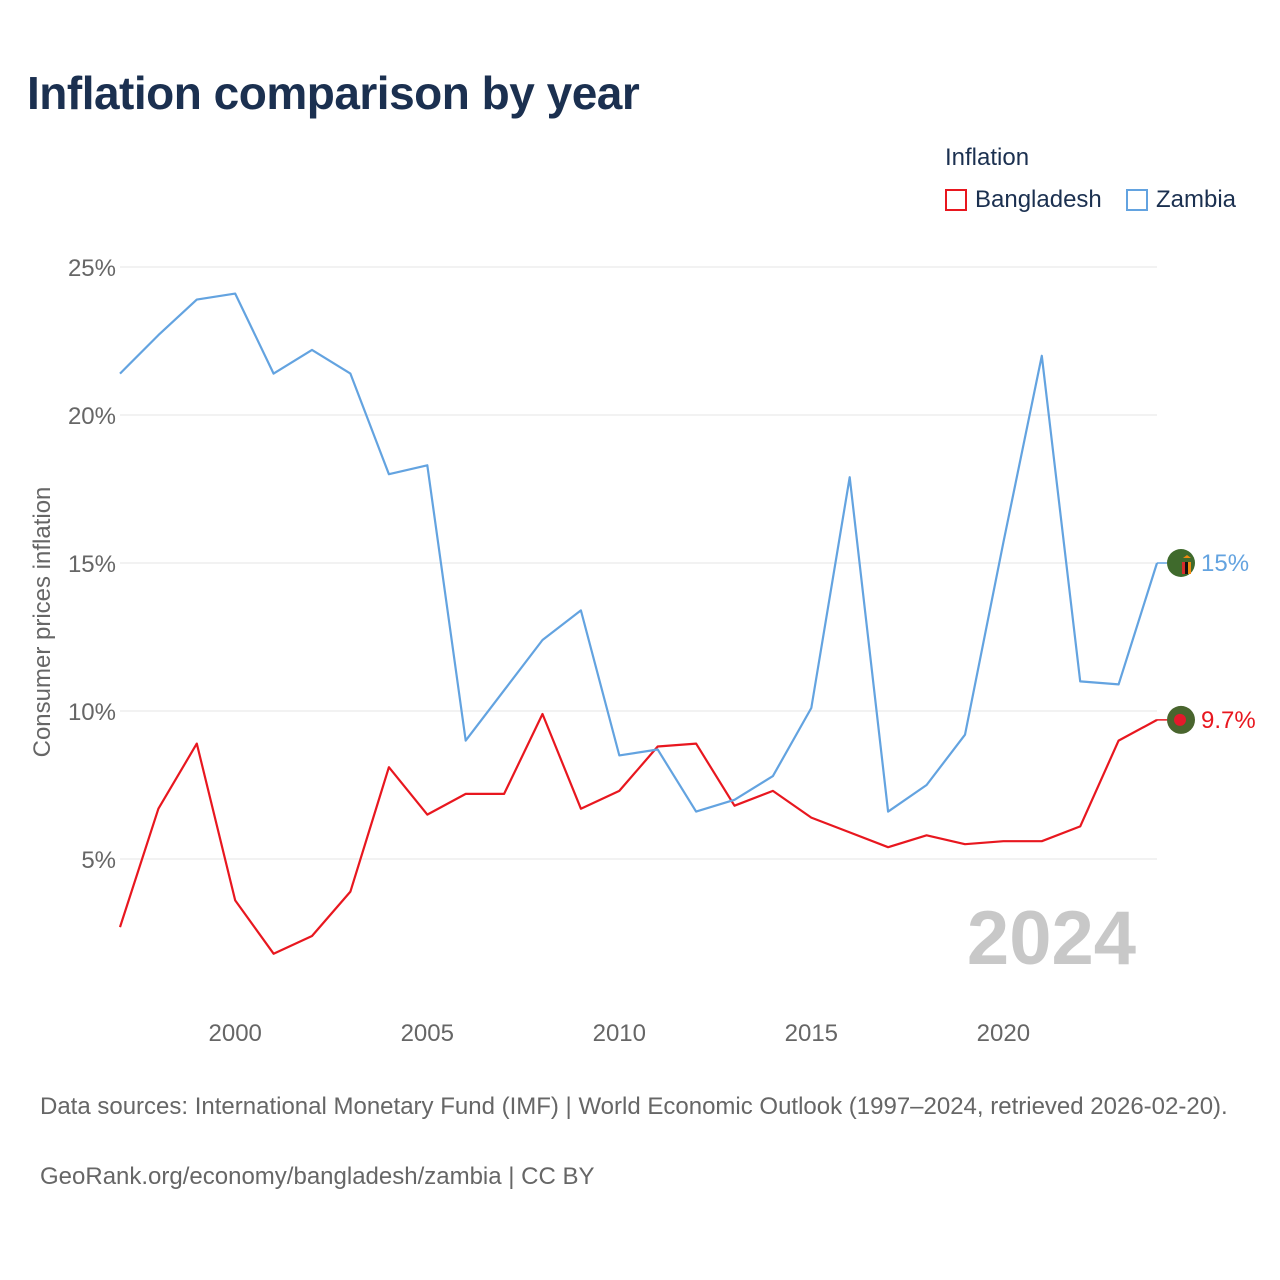  What do you see at coordinates (98, 860) in the screenshot?
I see `y-tick-label: 5%` at bounding box center [98, 860].